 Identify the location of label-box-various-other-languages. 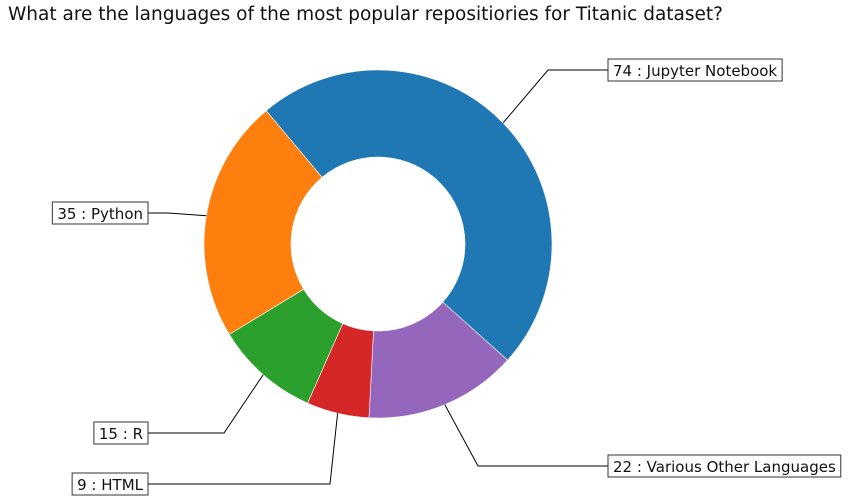
(724, 466).